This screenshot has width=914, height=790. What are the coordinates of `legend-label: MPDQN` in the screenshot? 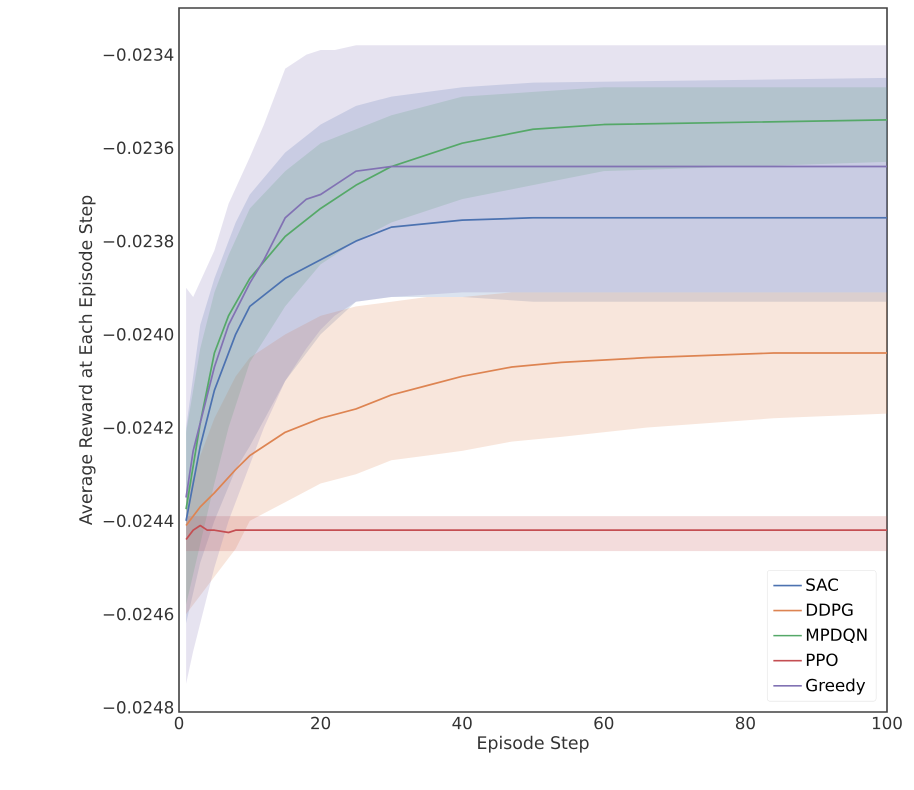 It's located at (836, 635).